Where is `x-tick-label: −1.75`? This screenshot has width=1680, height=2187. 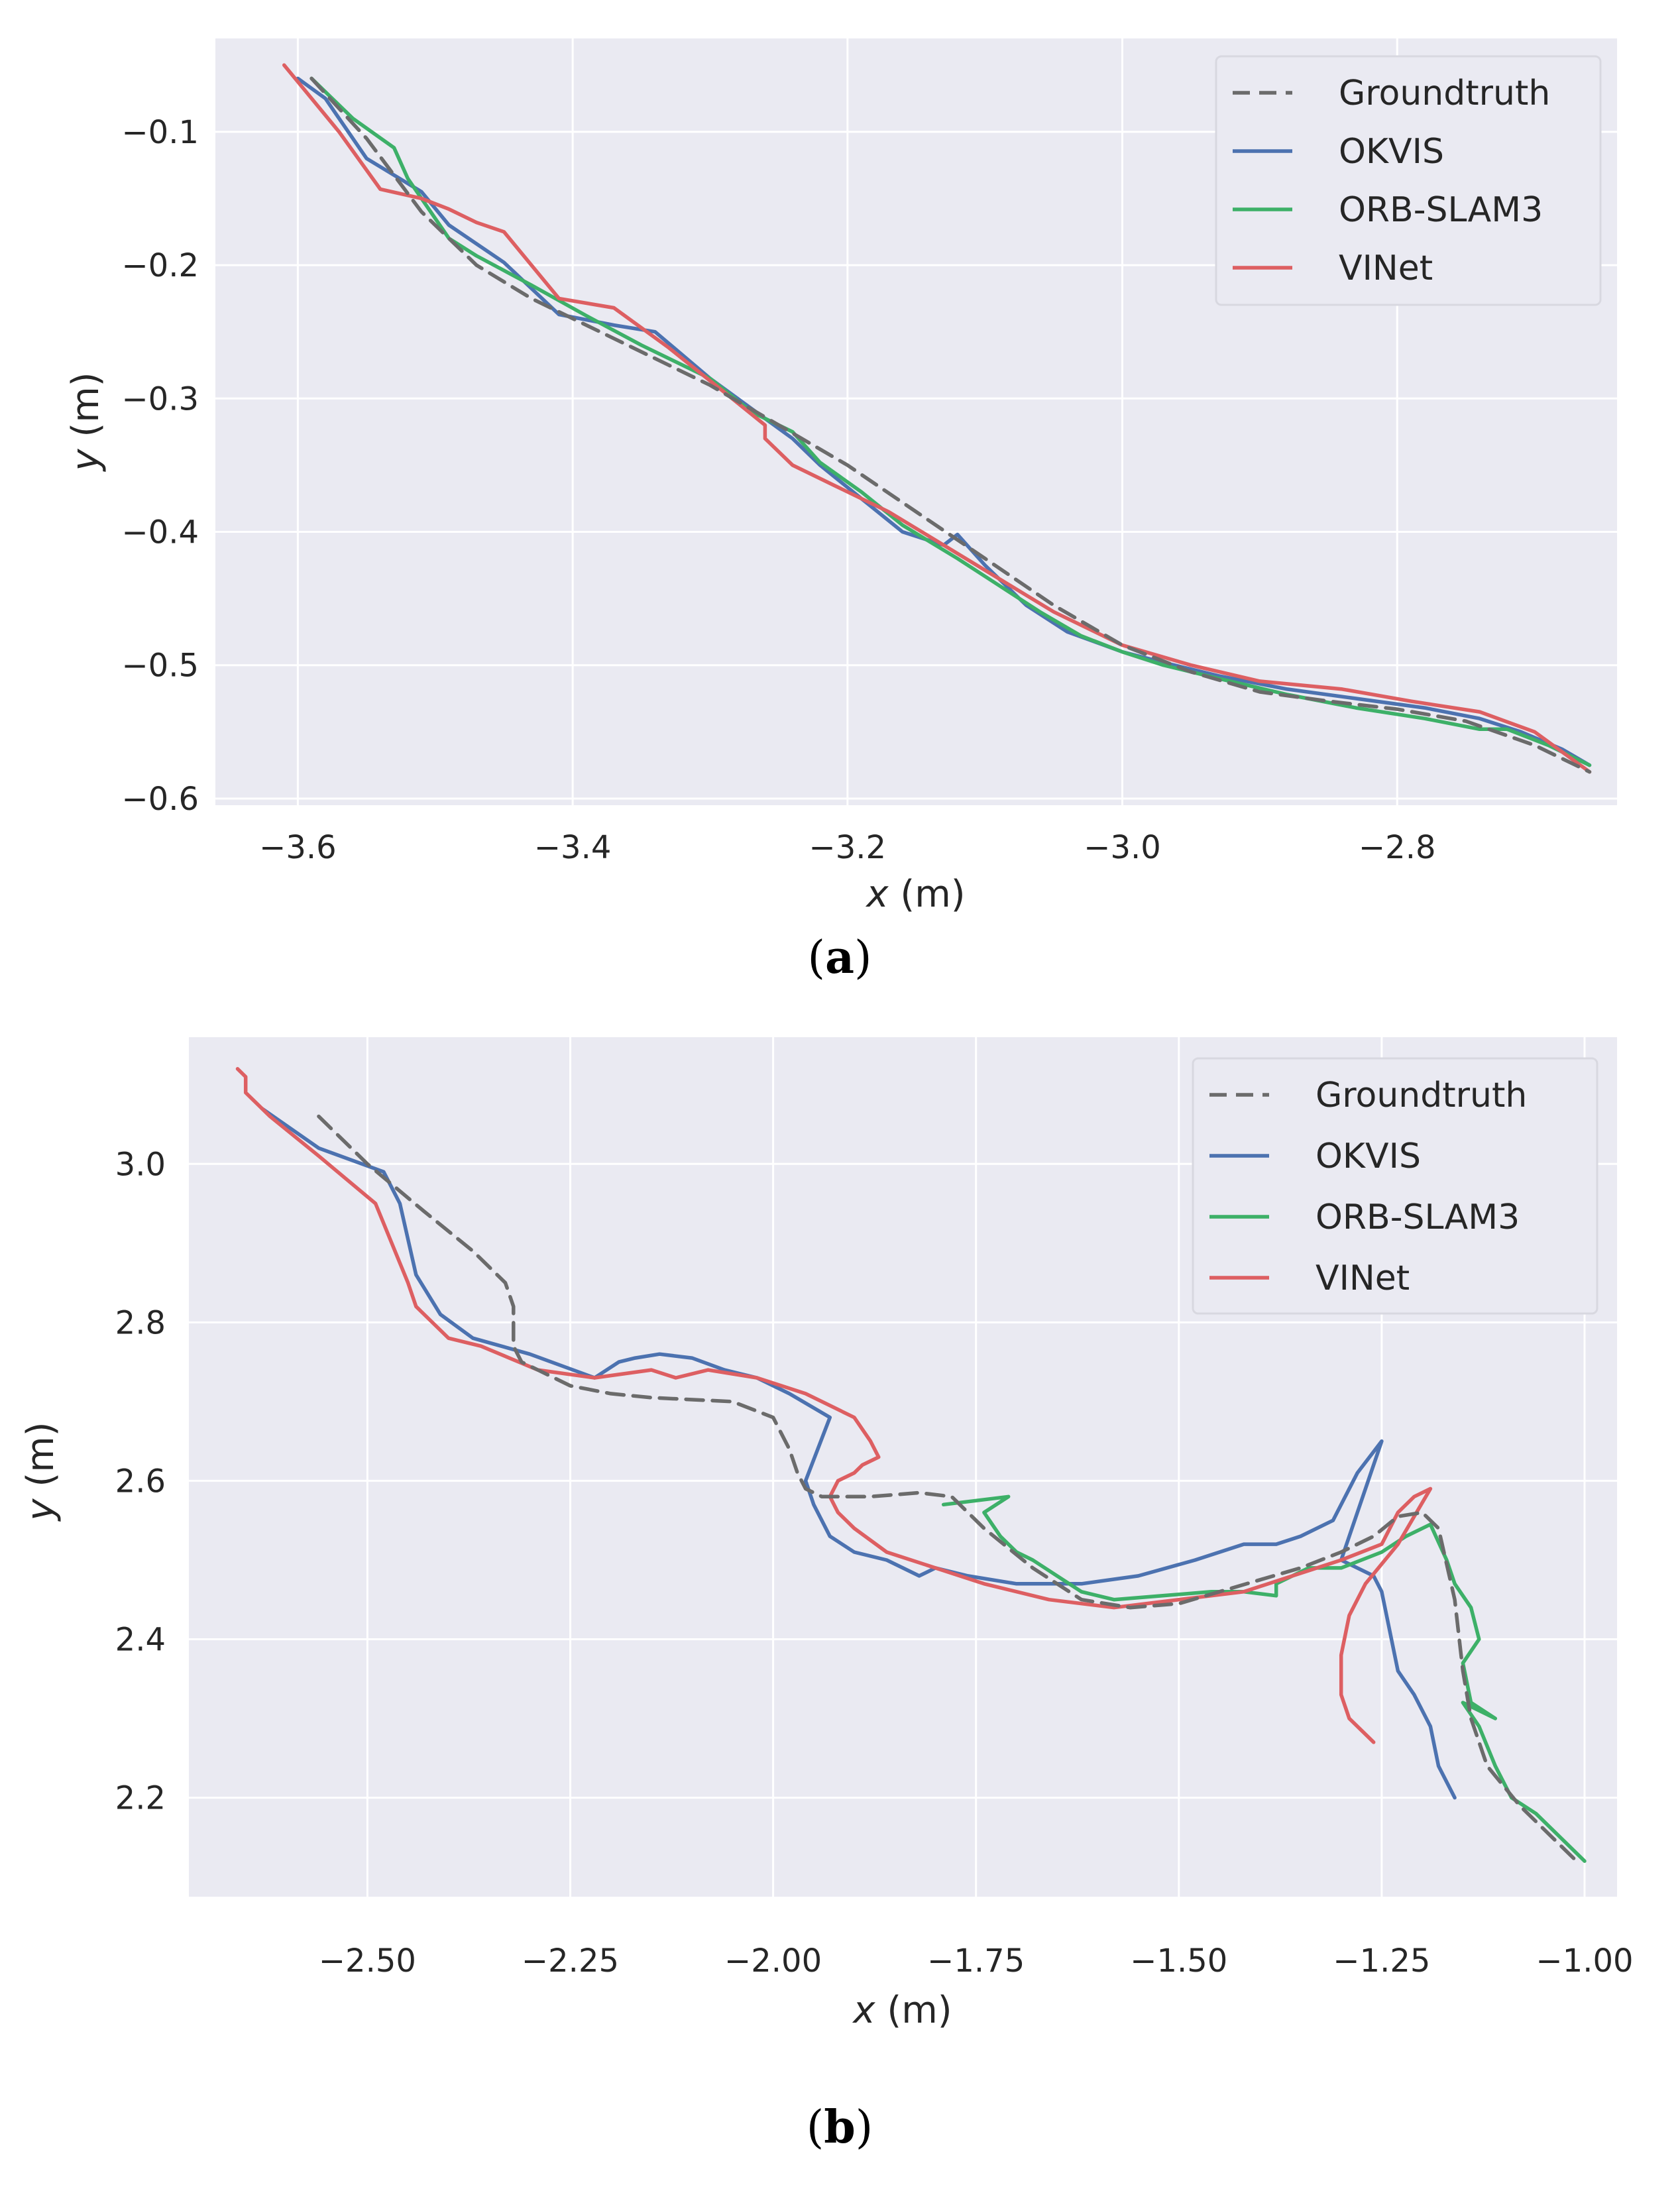 x-tick-label: −1.75 is located at coordinates (976, 1961).